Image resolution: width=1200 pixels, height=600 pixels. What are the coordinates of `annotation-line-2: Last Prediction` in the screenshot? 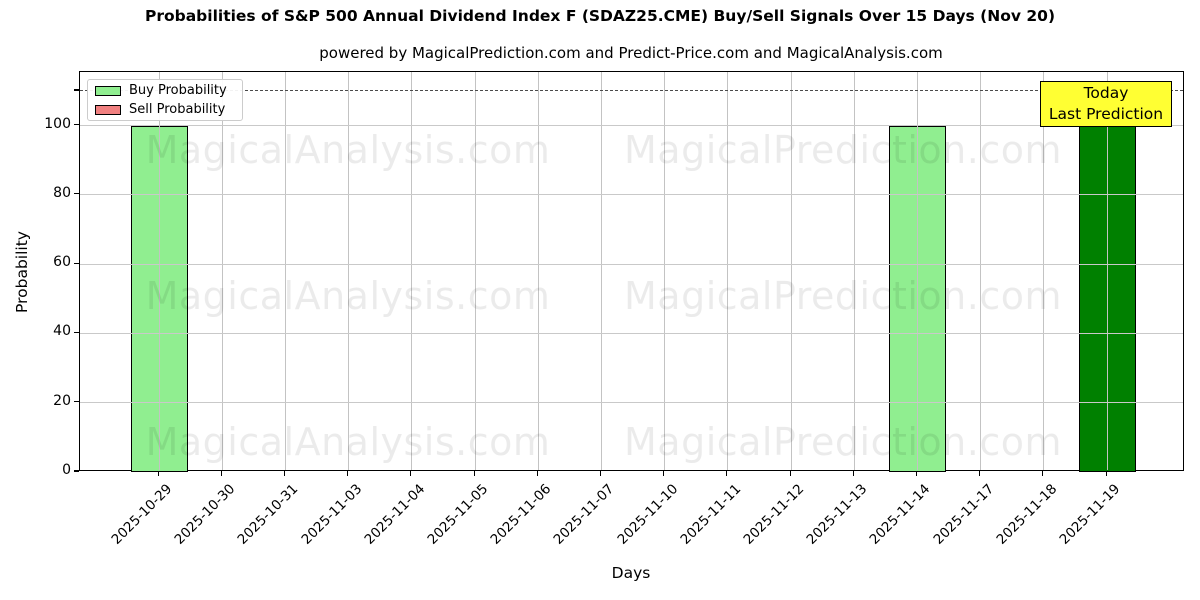 It's located at (1106, 114).